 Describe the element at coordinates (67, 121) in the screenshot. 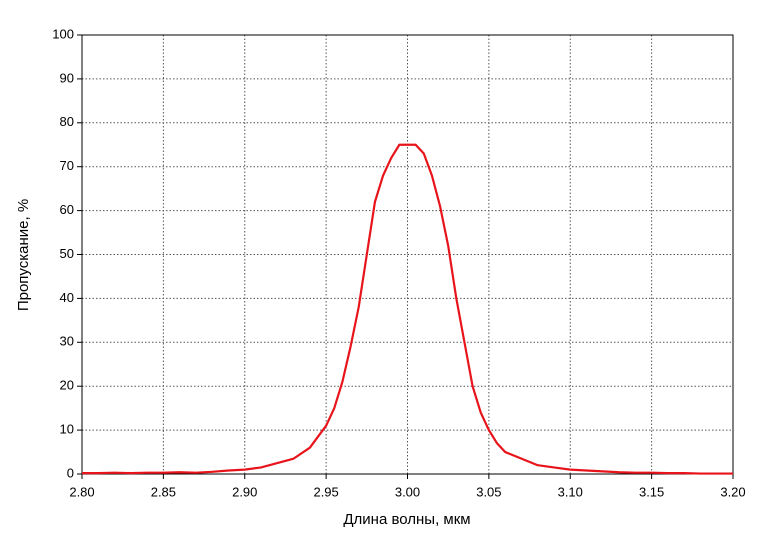

I see `y-tick-label: 80` at that location.